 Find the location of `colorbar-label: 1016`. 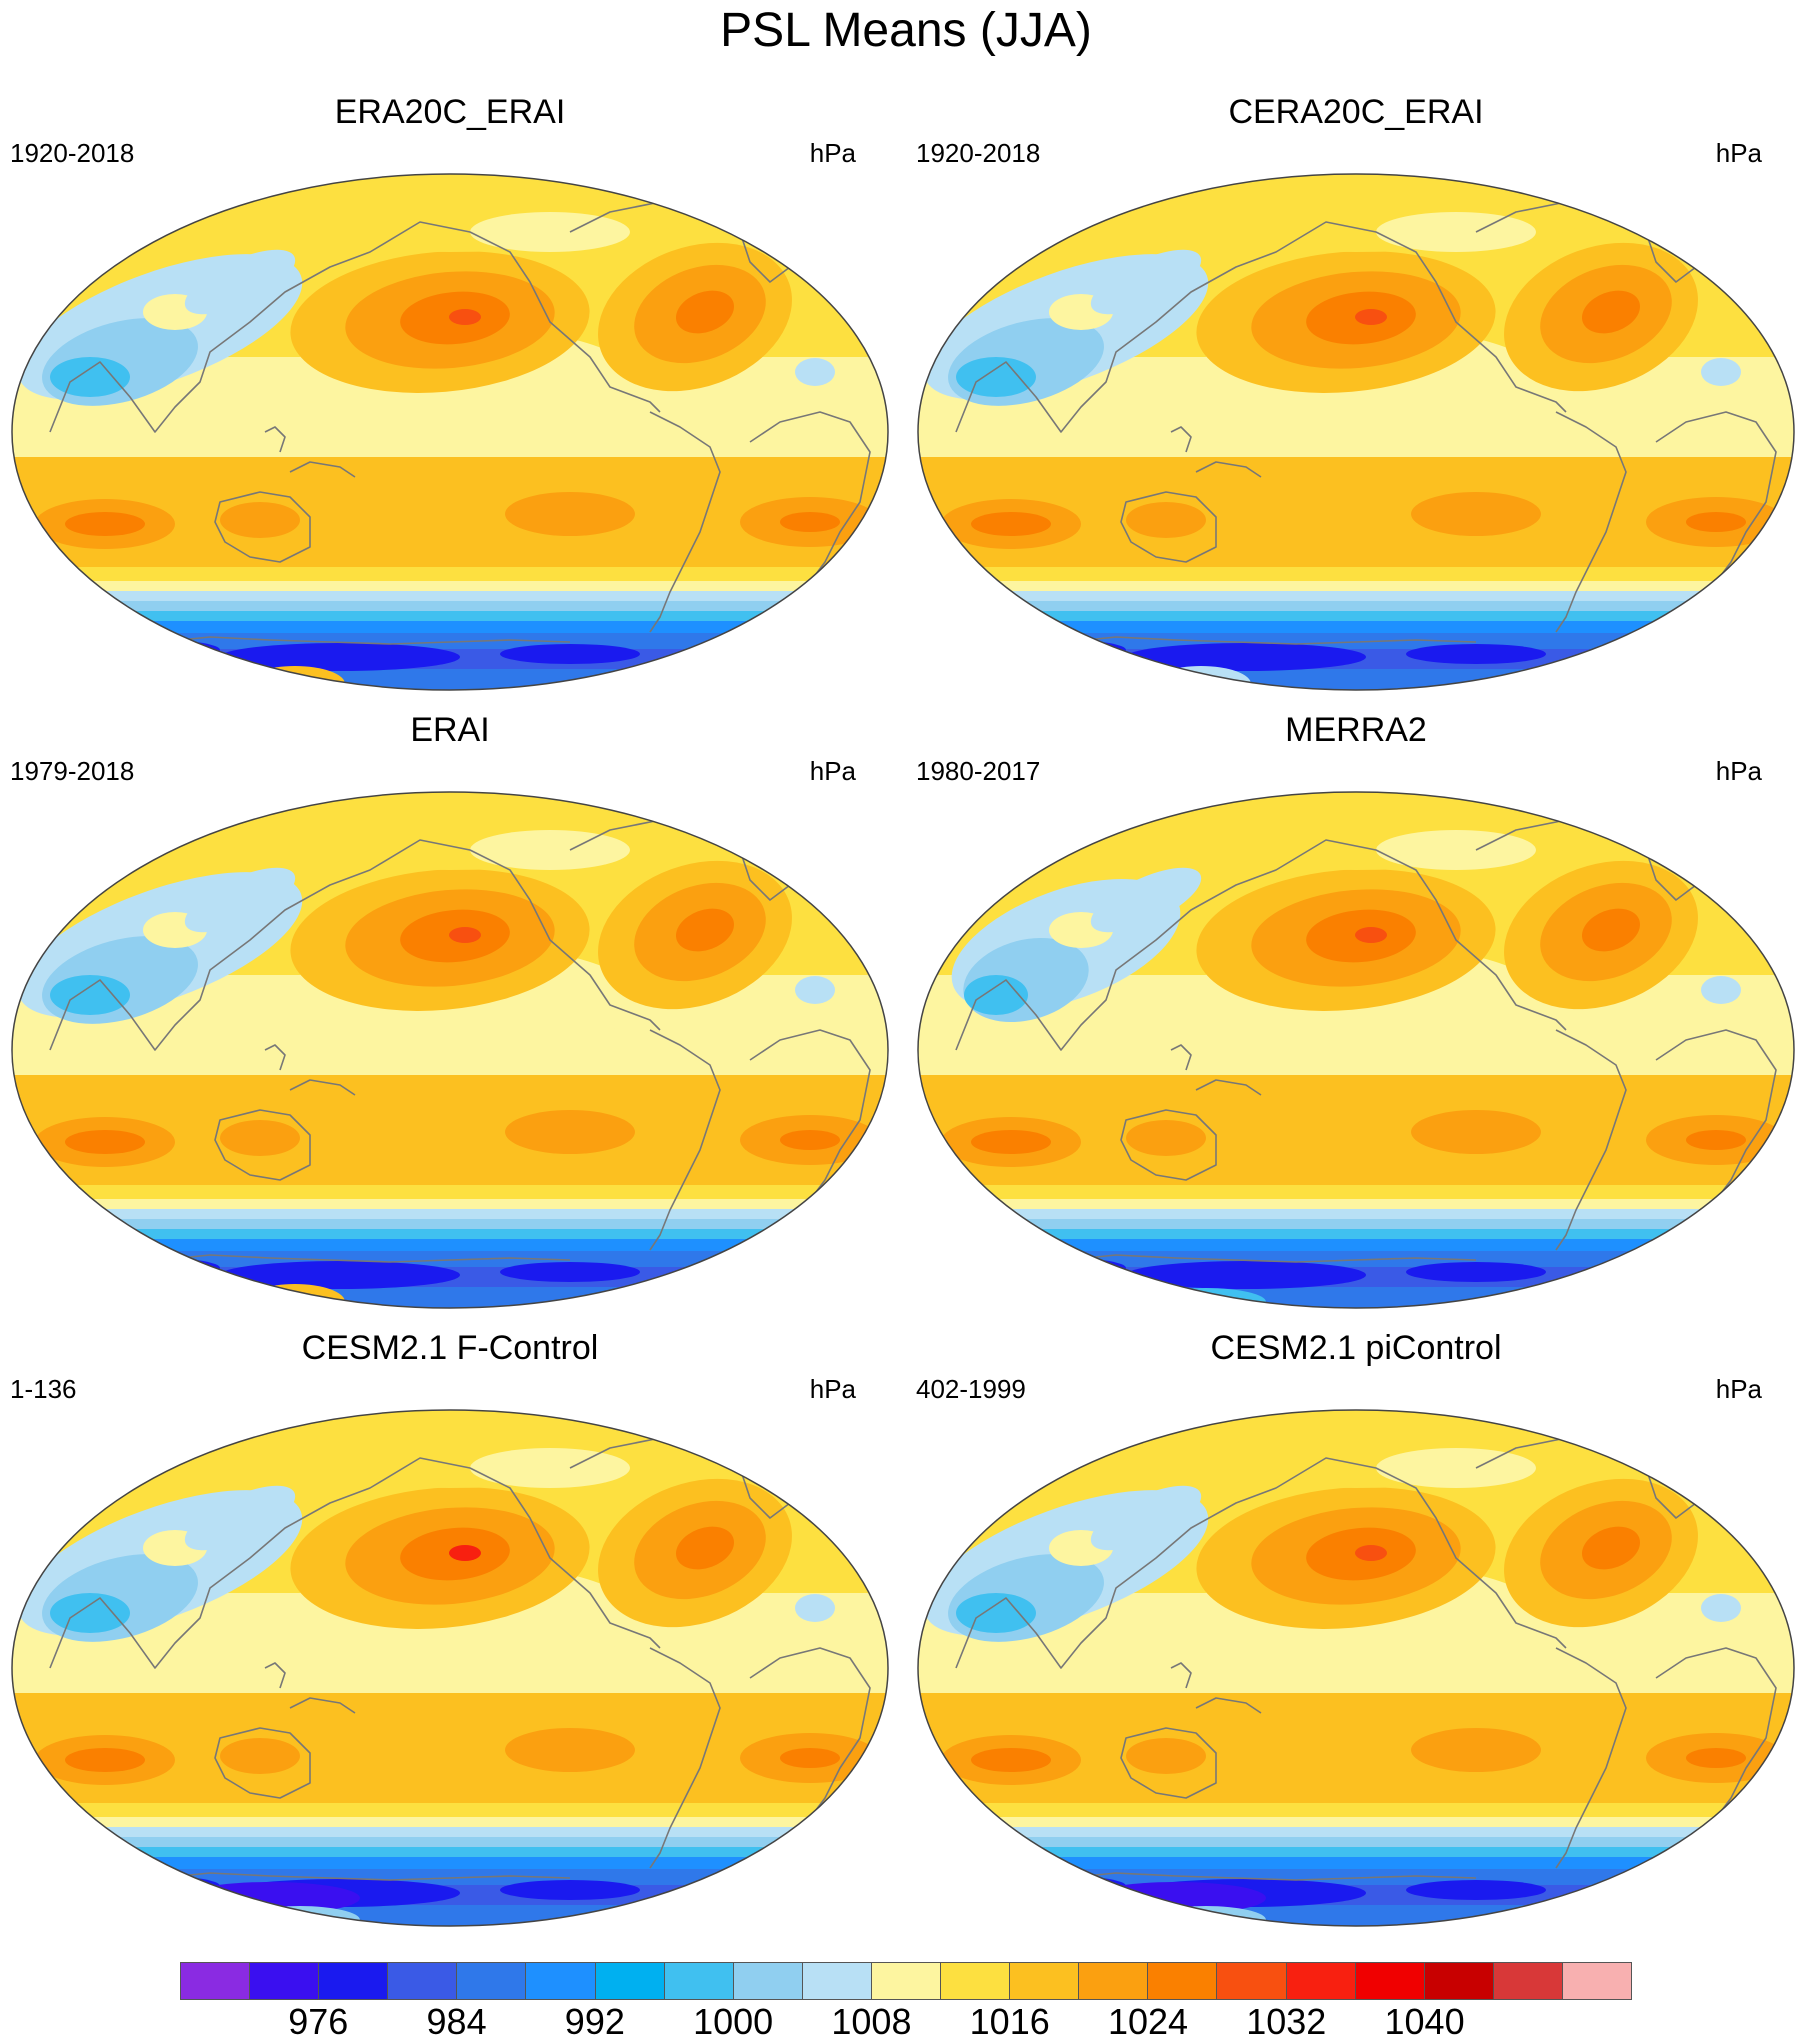

colorbar-label: 1016 is located at coordinates (1009, 2021).